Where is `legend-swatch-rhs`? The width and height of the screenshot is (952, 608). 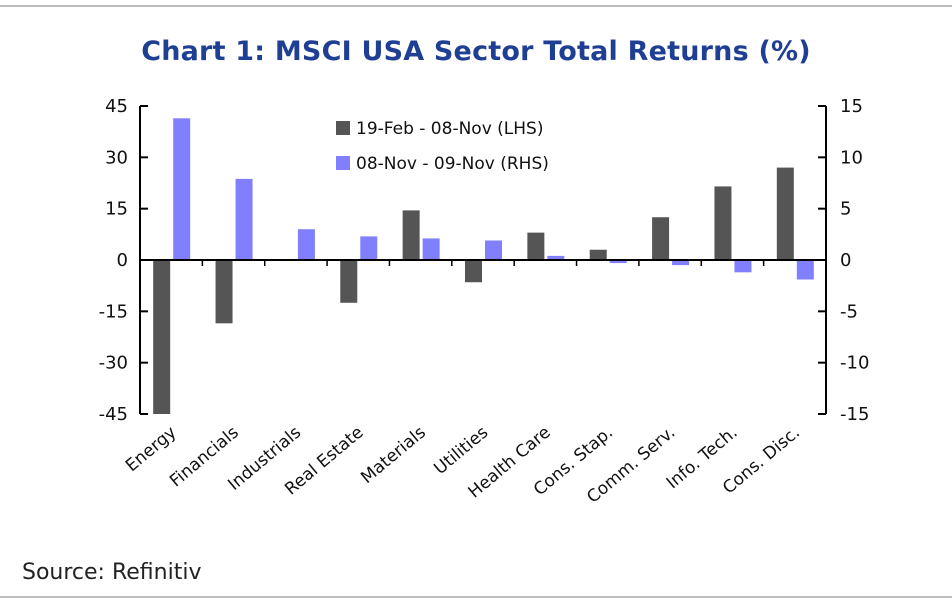
legend-swatch-rhs is located at coordinates (343, 163).